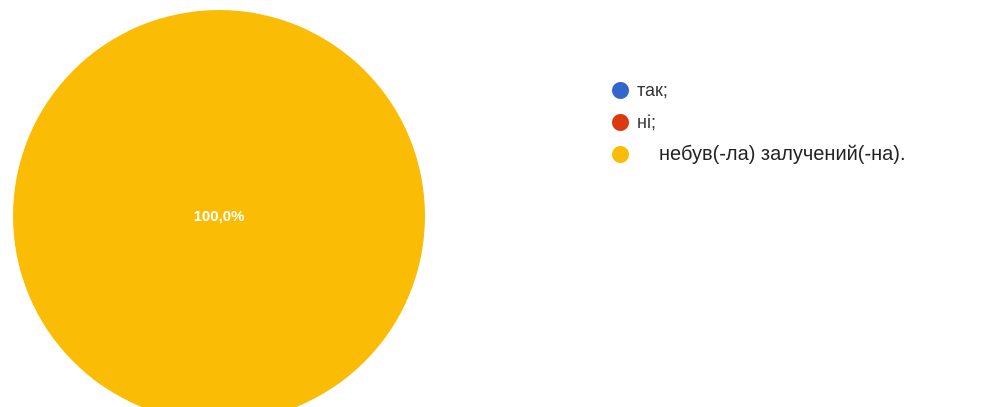  I want to click on legend-swatch-nebuv, so click(620, 154).